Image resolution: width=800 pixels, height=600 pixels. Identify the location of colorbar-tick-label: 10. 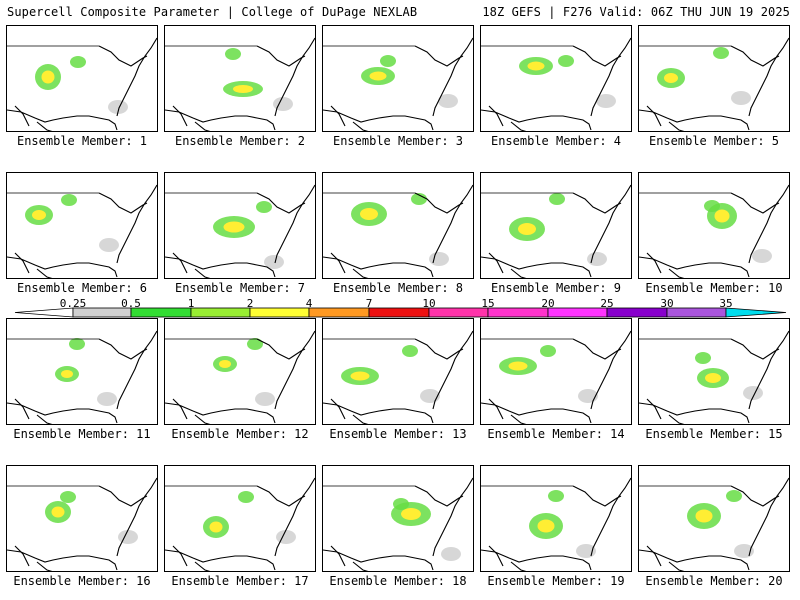
(429, 303).